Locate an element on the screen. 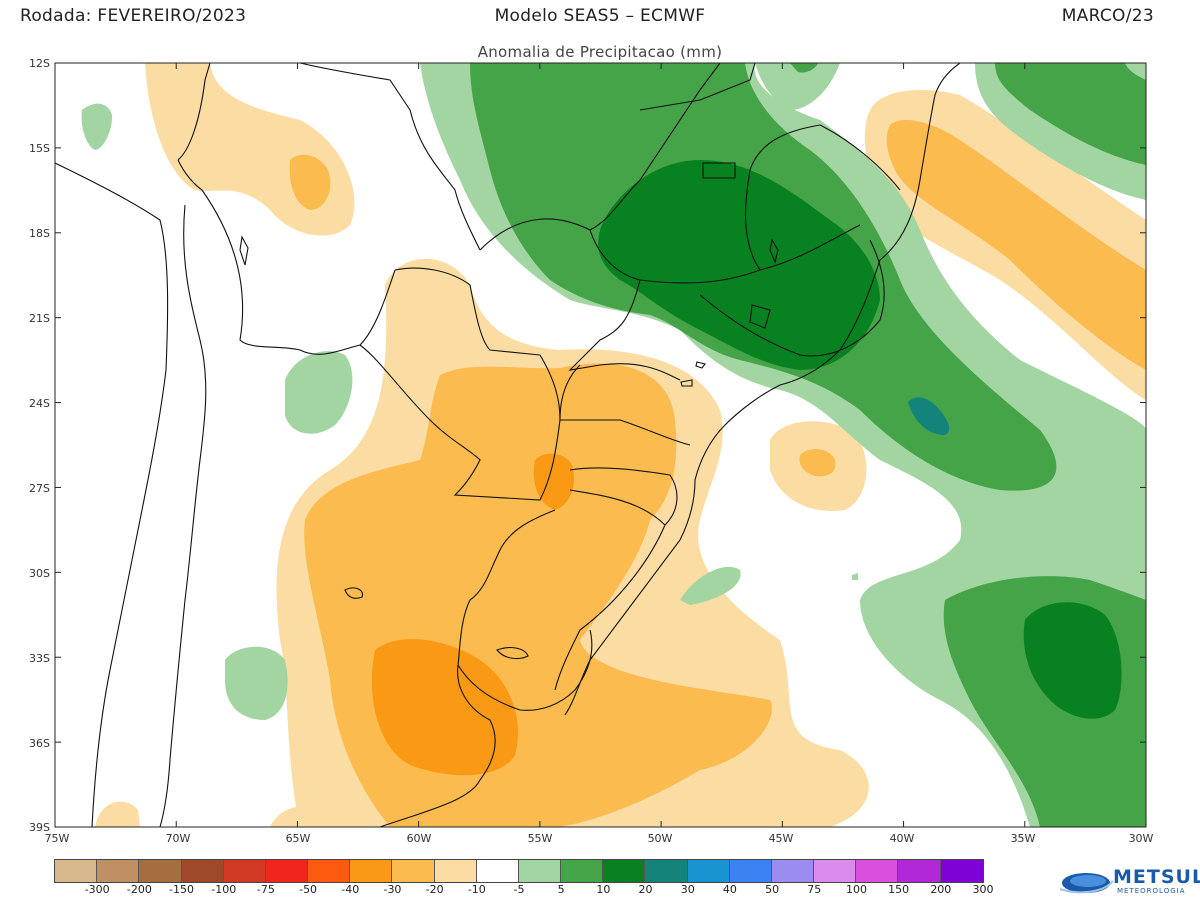  lat-label: 27S is located at coordinates (39, 488).